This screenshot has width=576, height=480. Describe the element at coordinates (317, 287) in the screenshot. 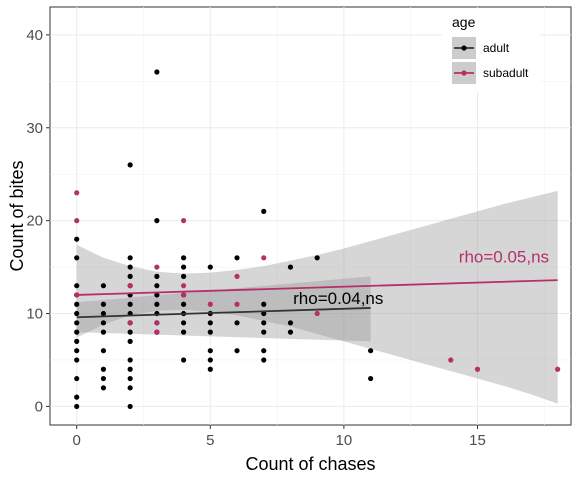

I see `trend-line-subadult` at that location.